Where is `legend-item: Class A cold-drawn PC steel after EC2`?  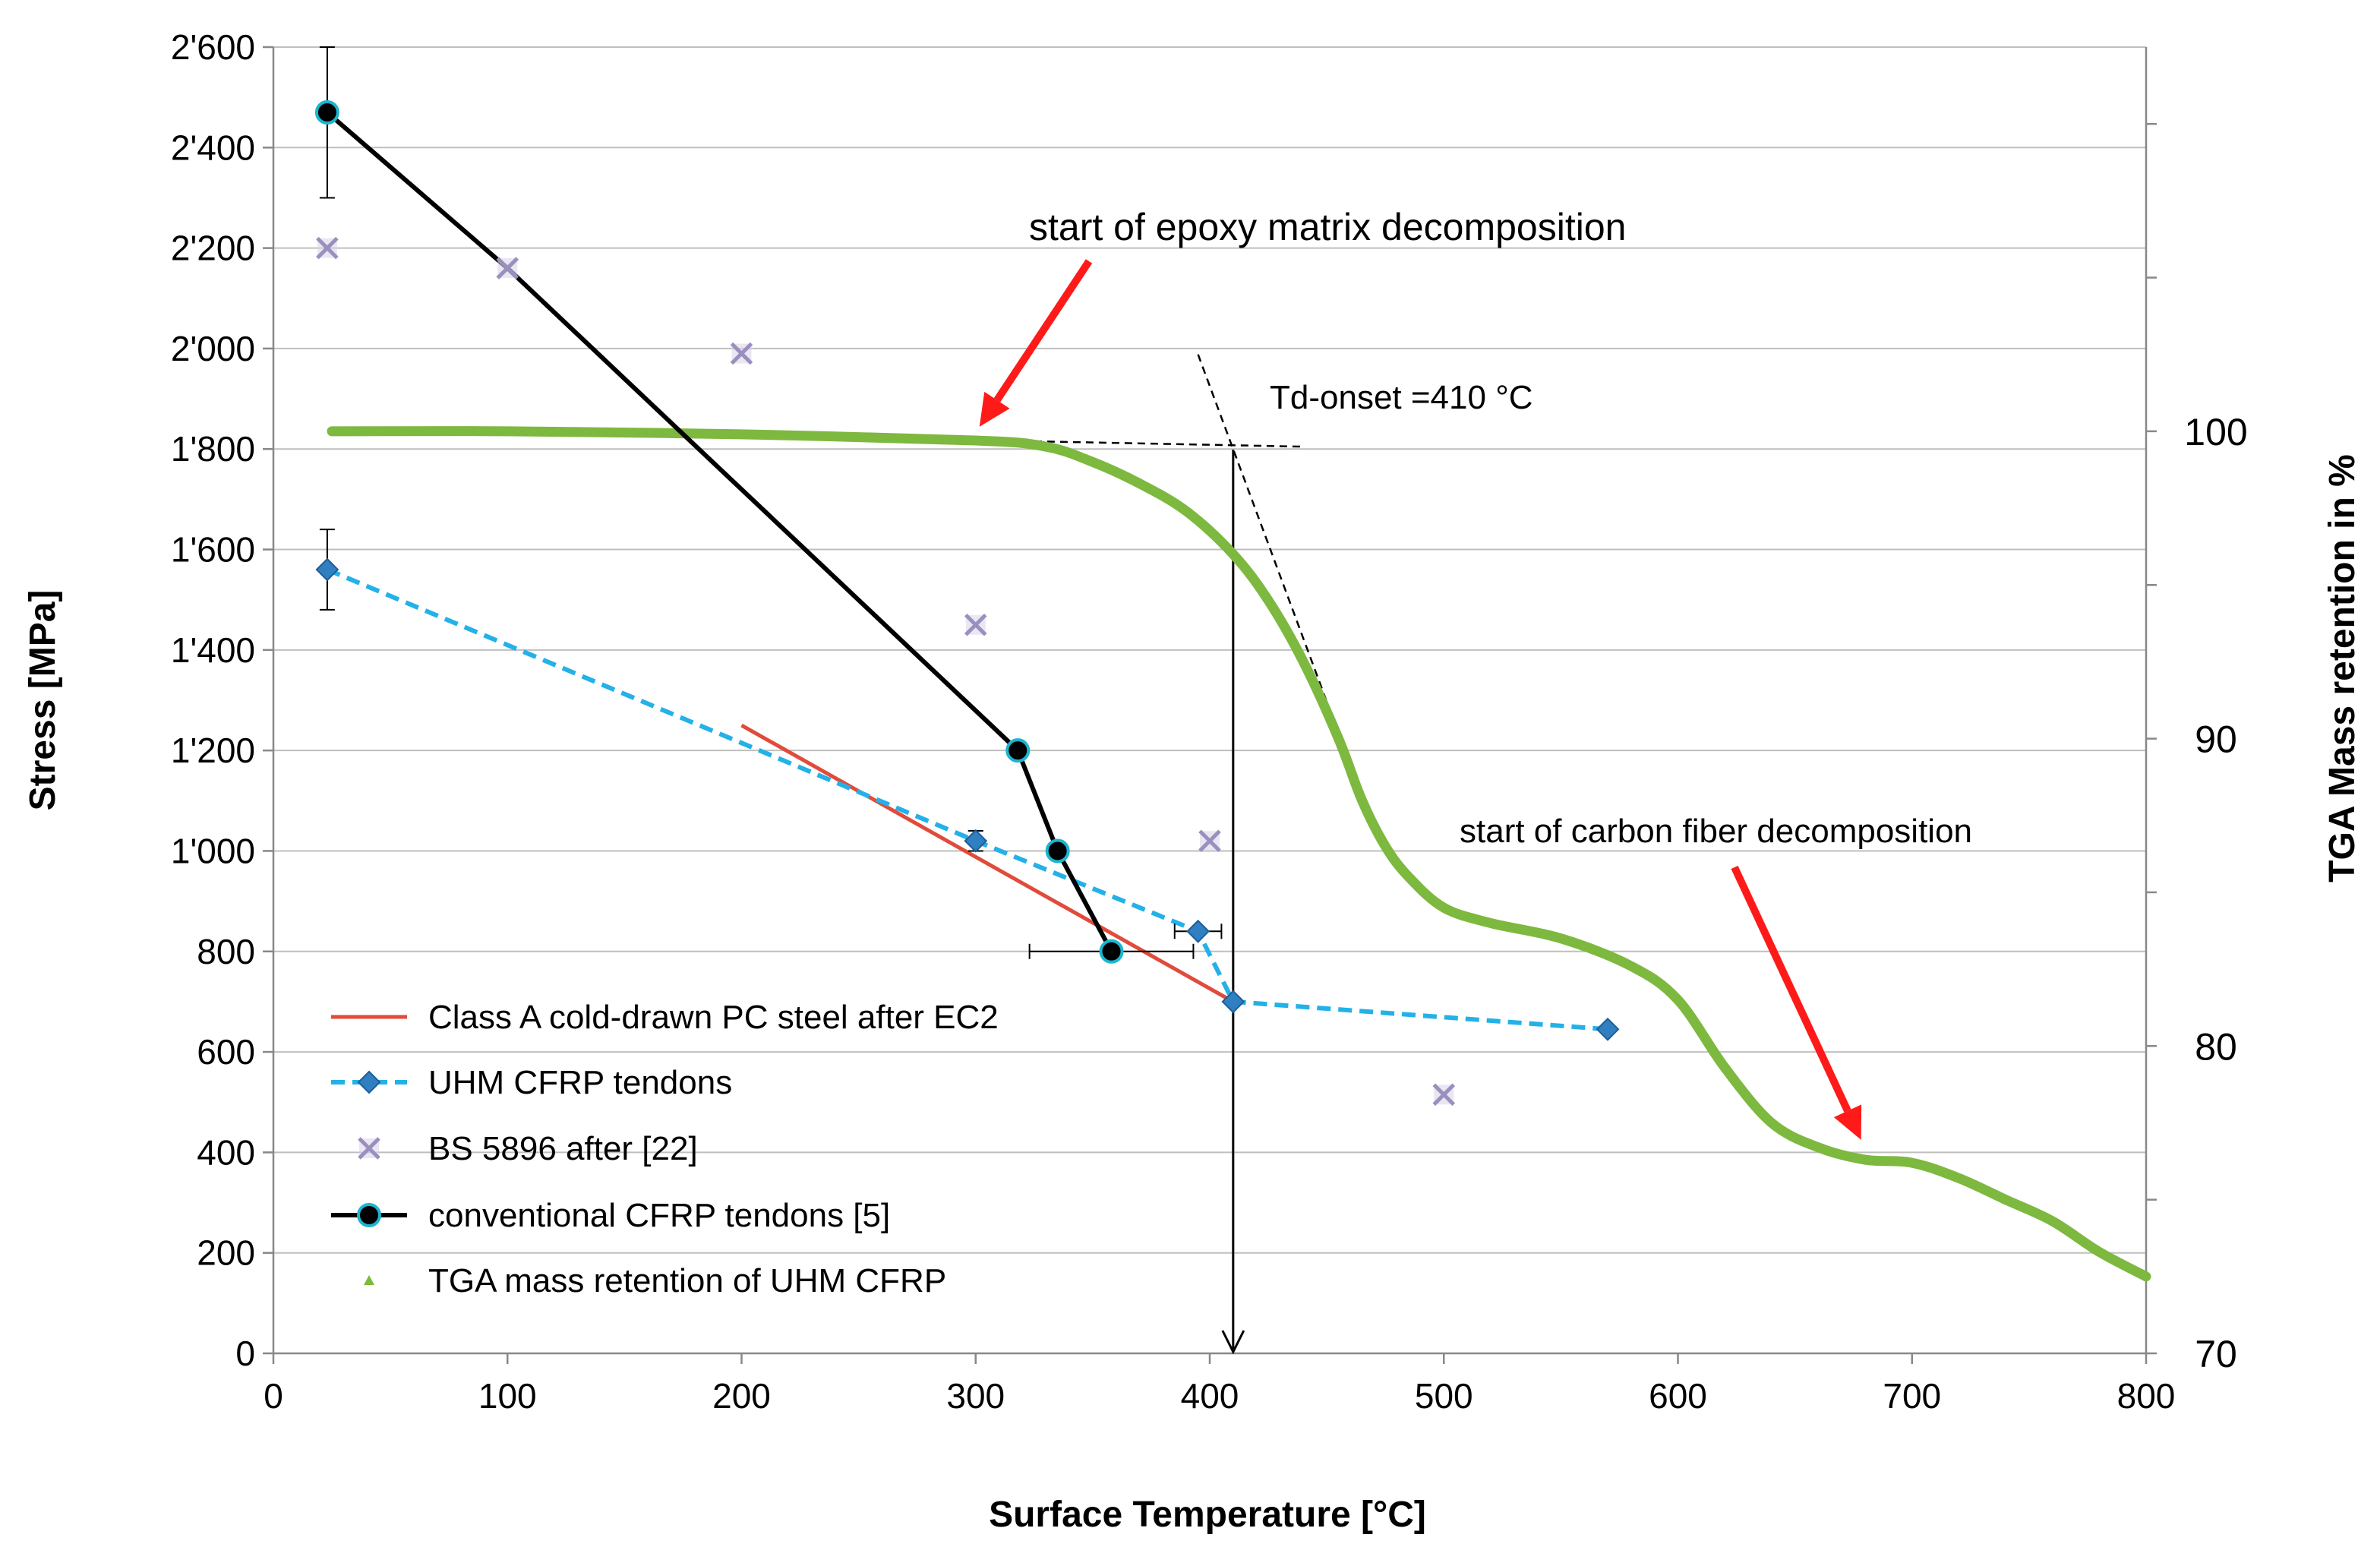 legend-item: Class A cold-drawn PC steel after EC2 is located at coordinates (665, 1017).